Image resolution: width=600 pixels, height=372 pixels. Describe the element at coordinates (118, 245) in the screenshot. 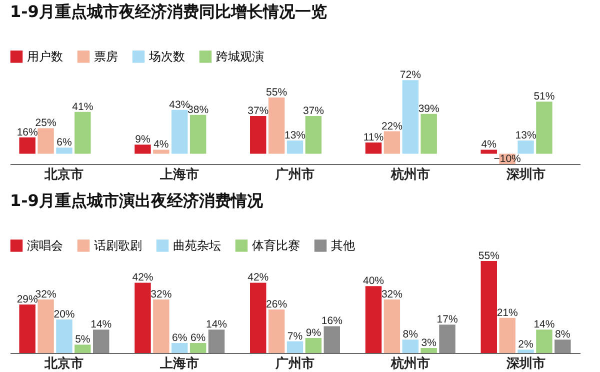

I see `legend-label: 话剧歌剧` at that location.